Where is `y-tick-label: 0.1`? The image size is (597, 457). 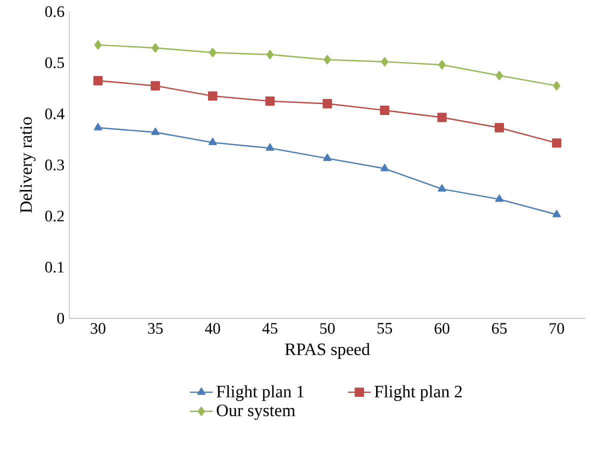
y-tick-label: 0.1 is located at coordinates (54, 267).